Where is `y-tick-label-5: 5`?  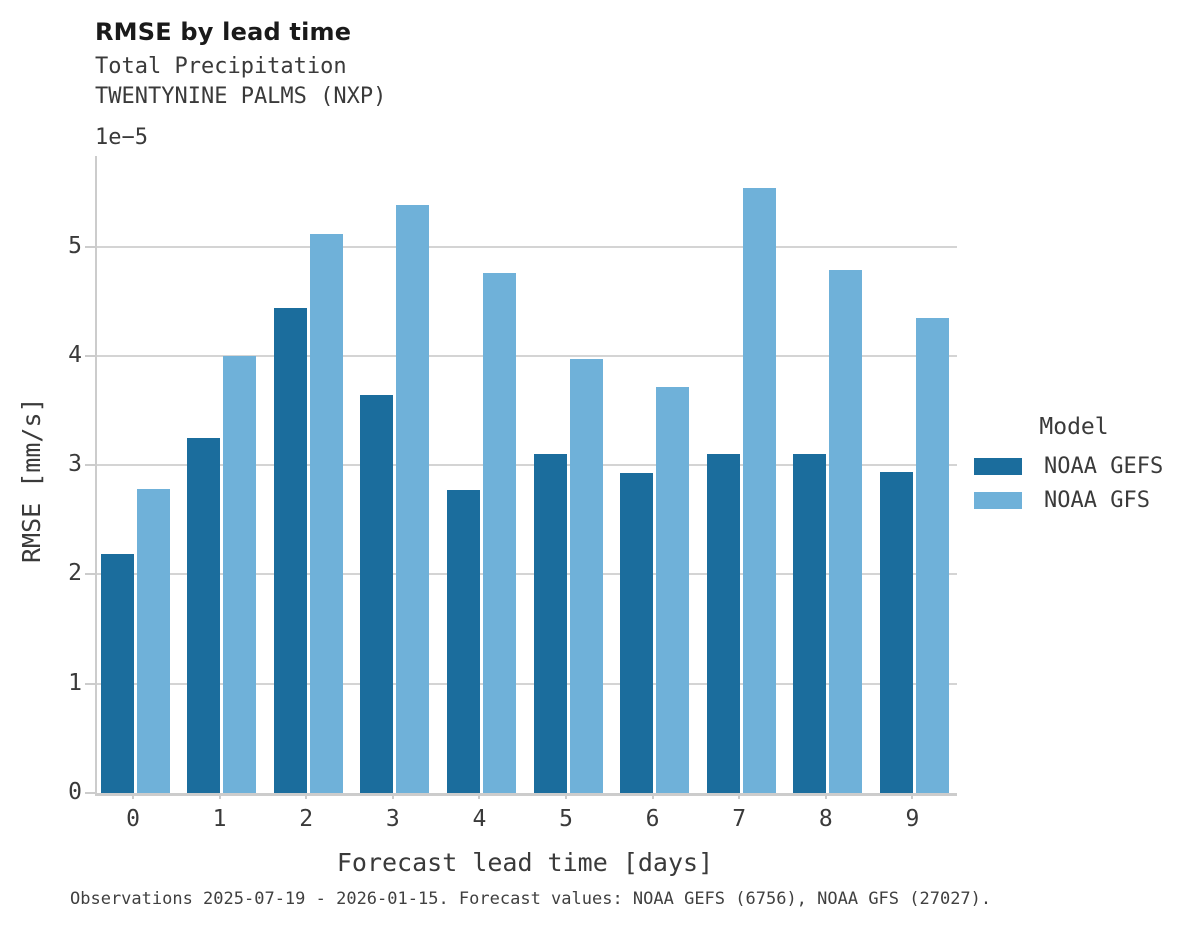 y-tick-label-5: 5 is located at coordinates (75, 245).